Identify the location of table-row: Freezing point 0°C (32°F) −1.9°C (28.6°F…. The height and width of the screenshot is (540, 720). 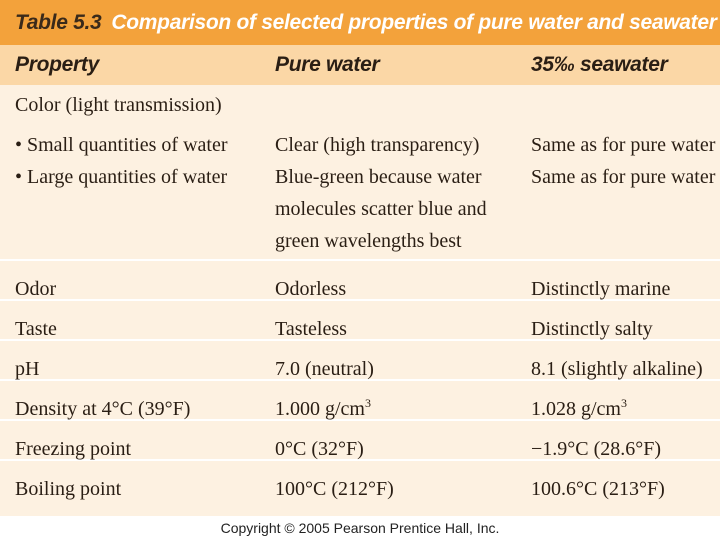
(360, 441).